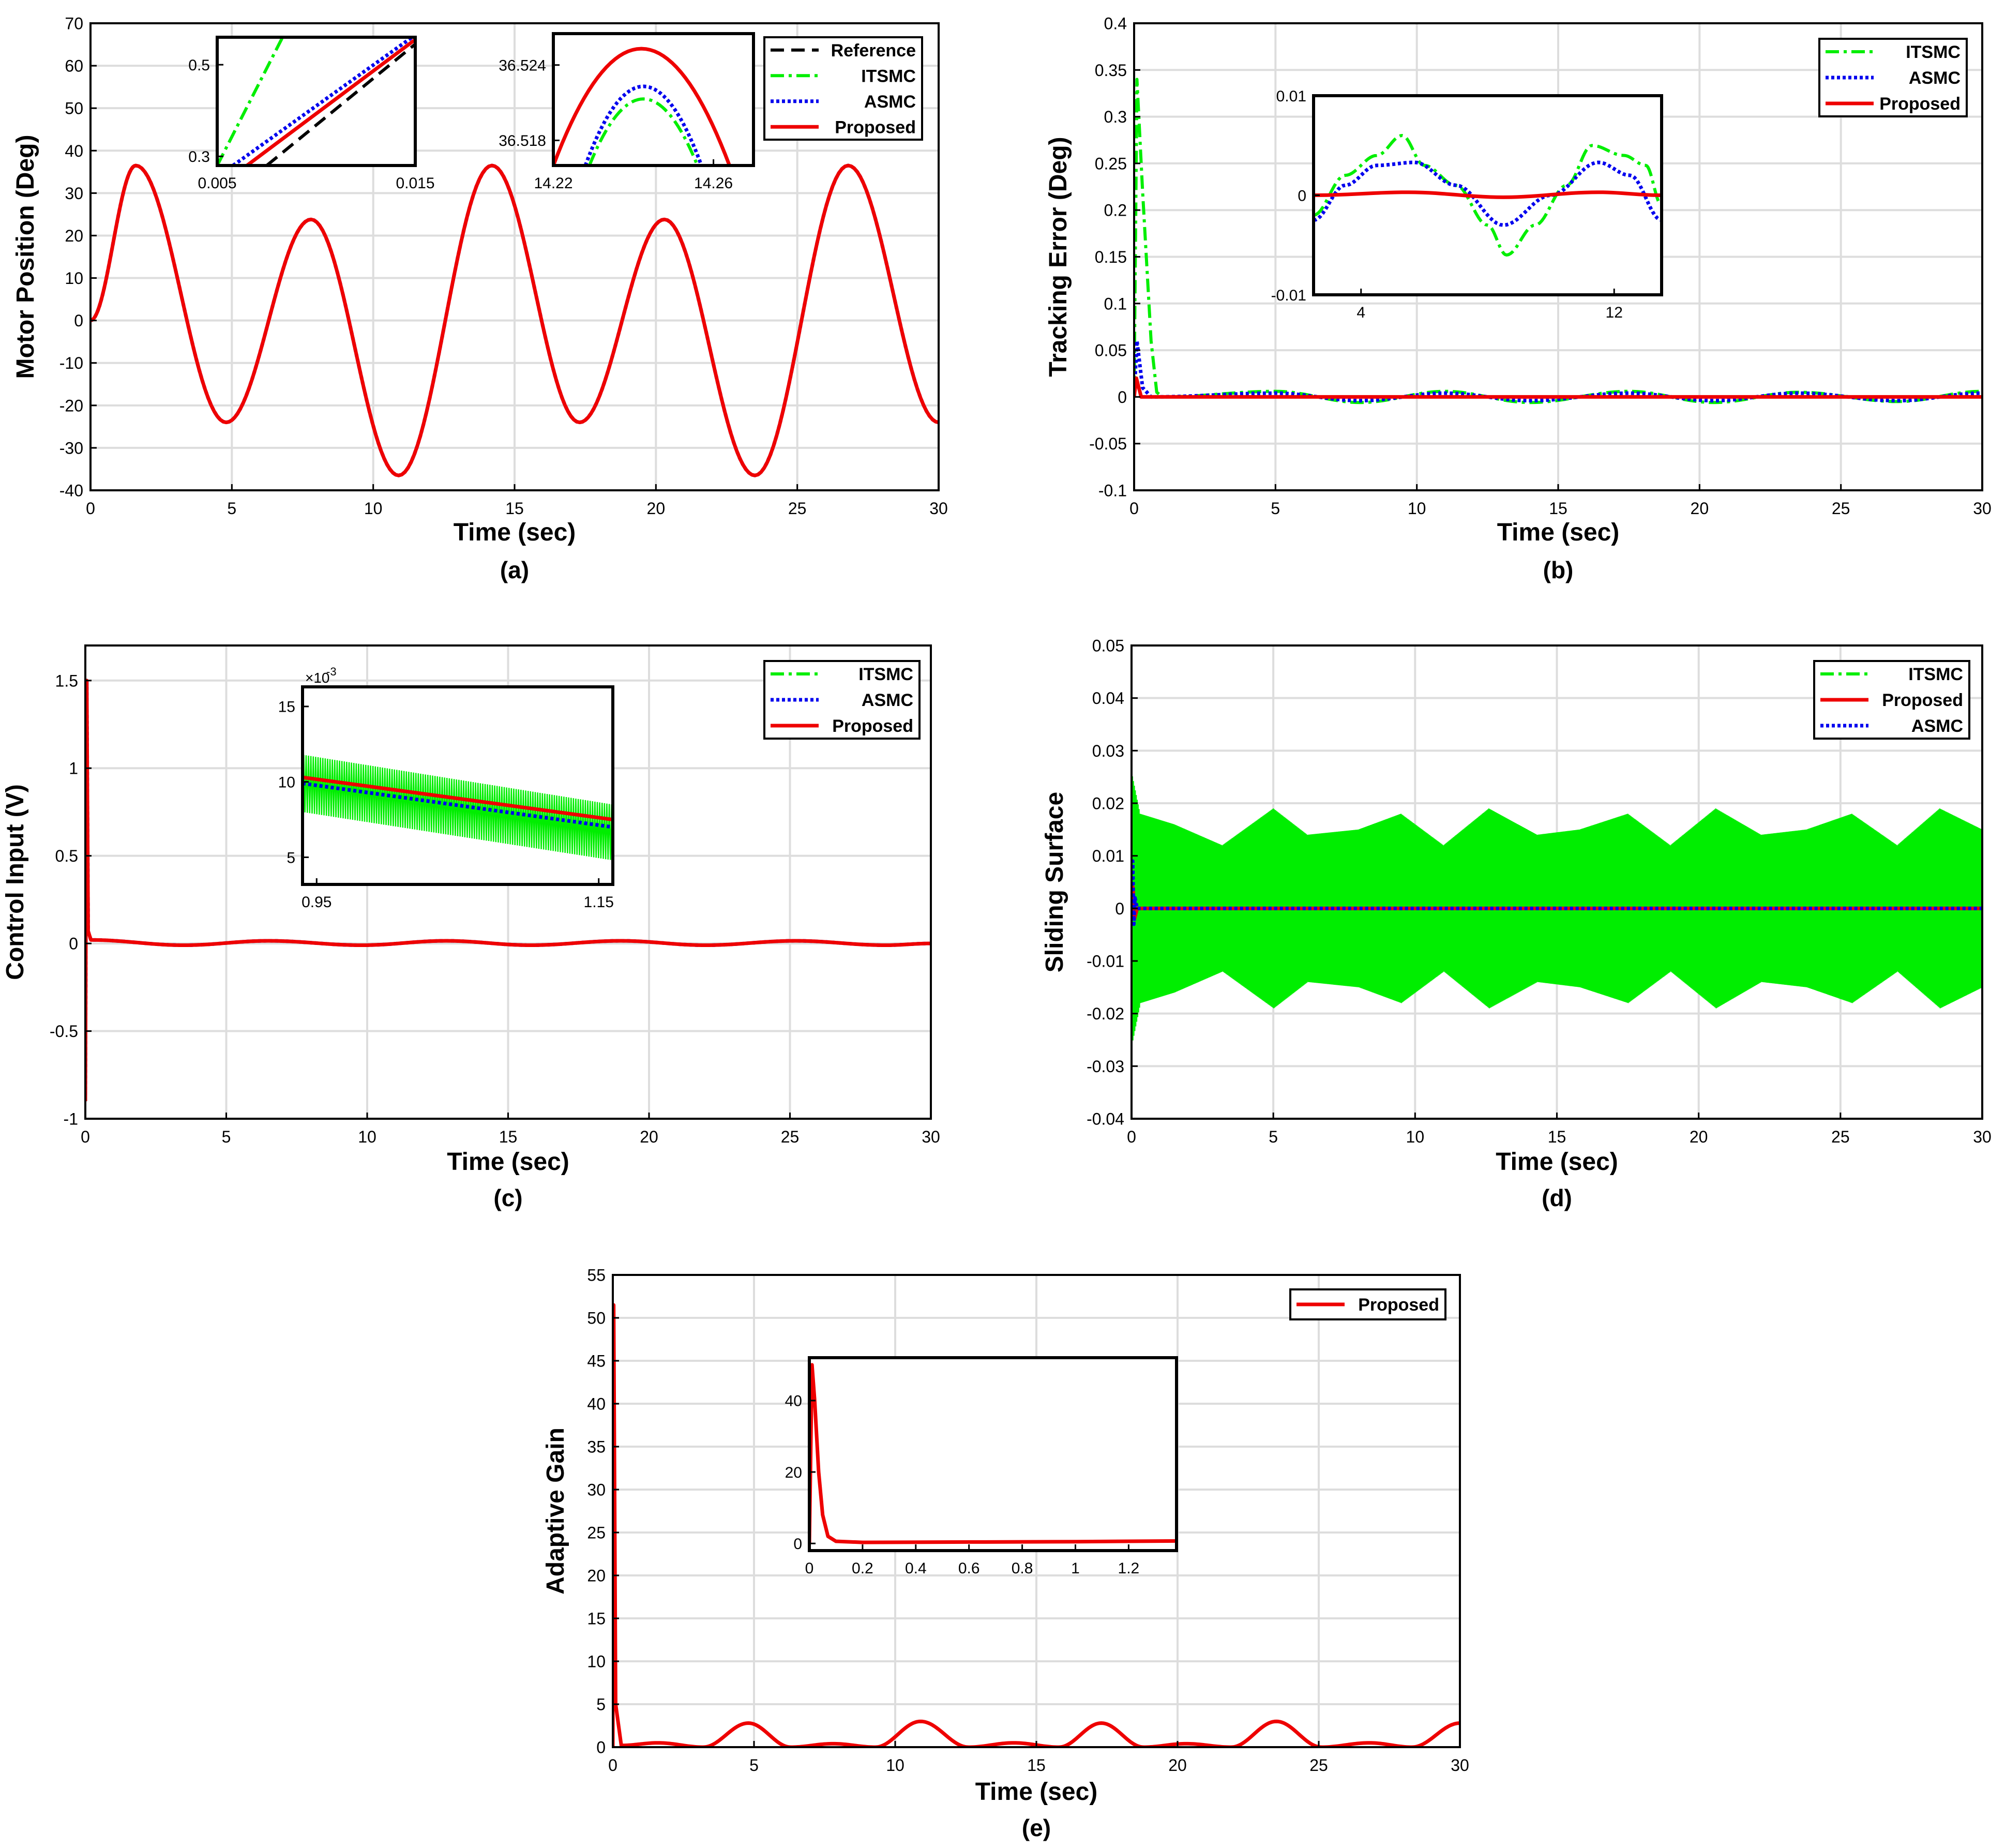  What do you see at coordinates (66, 856) in the screenshot?
I see `y-tick-label: 0.5` at bounding box center [66, 856].